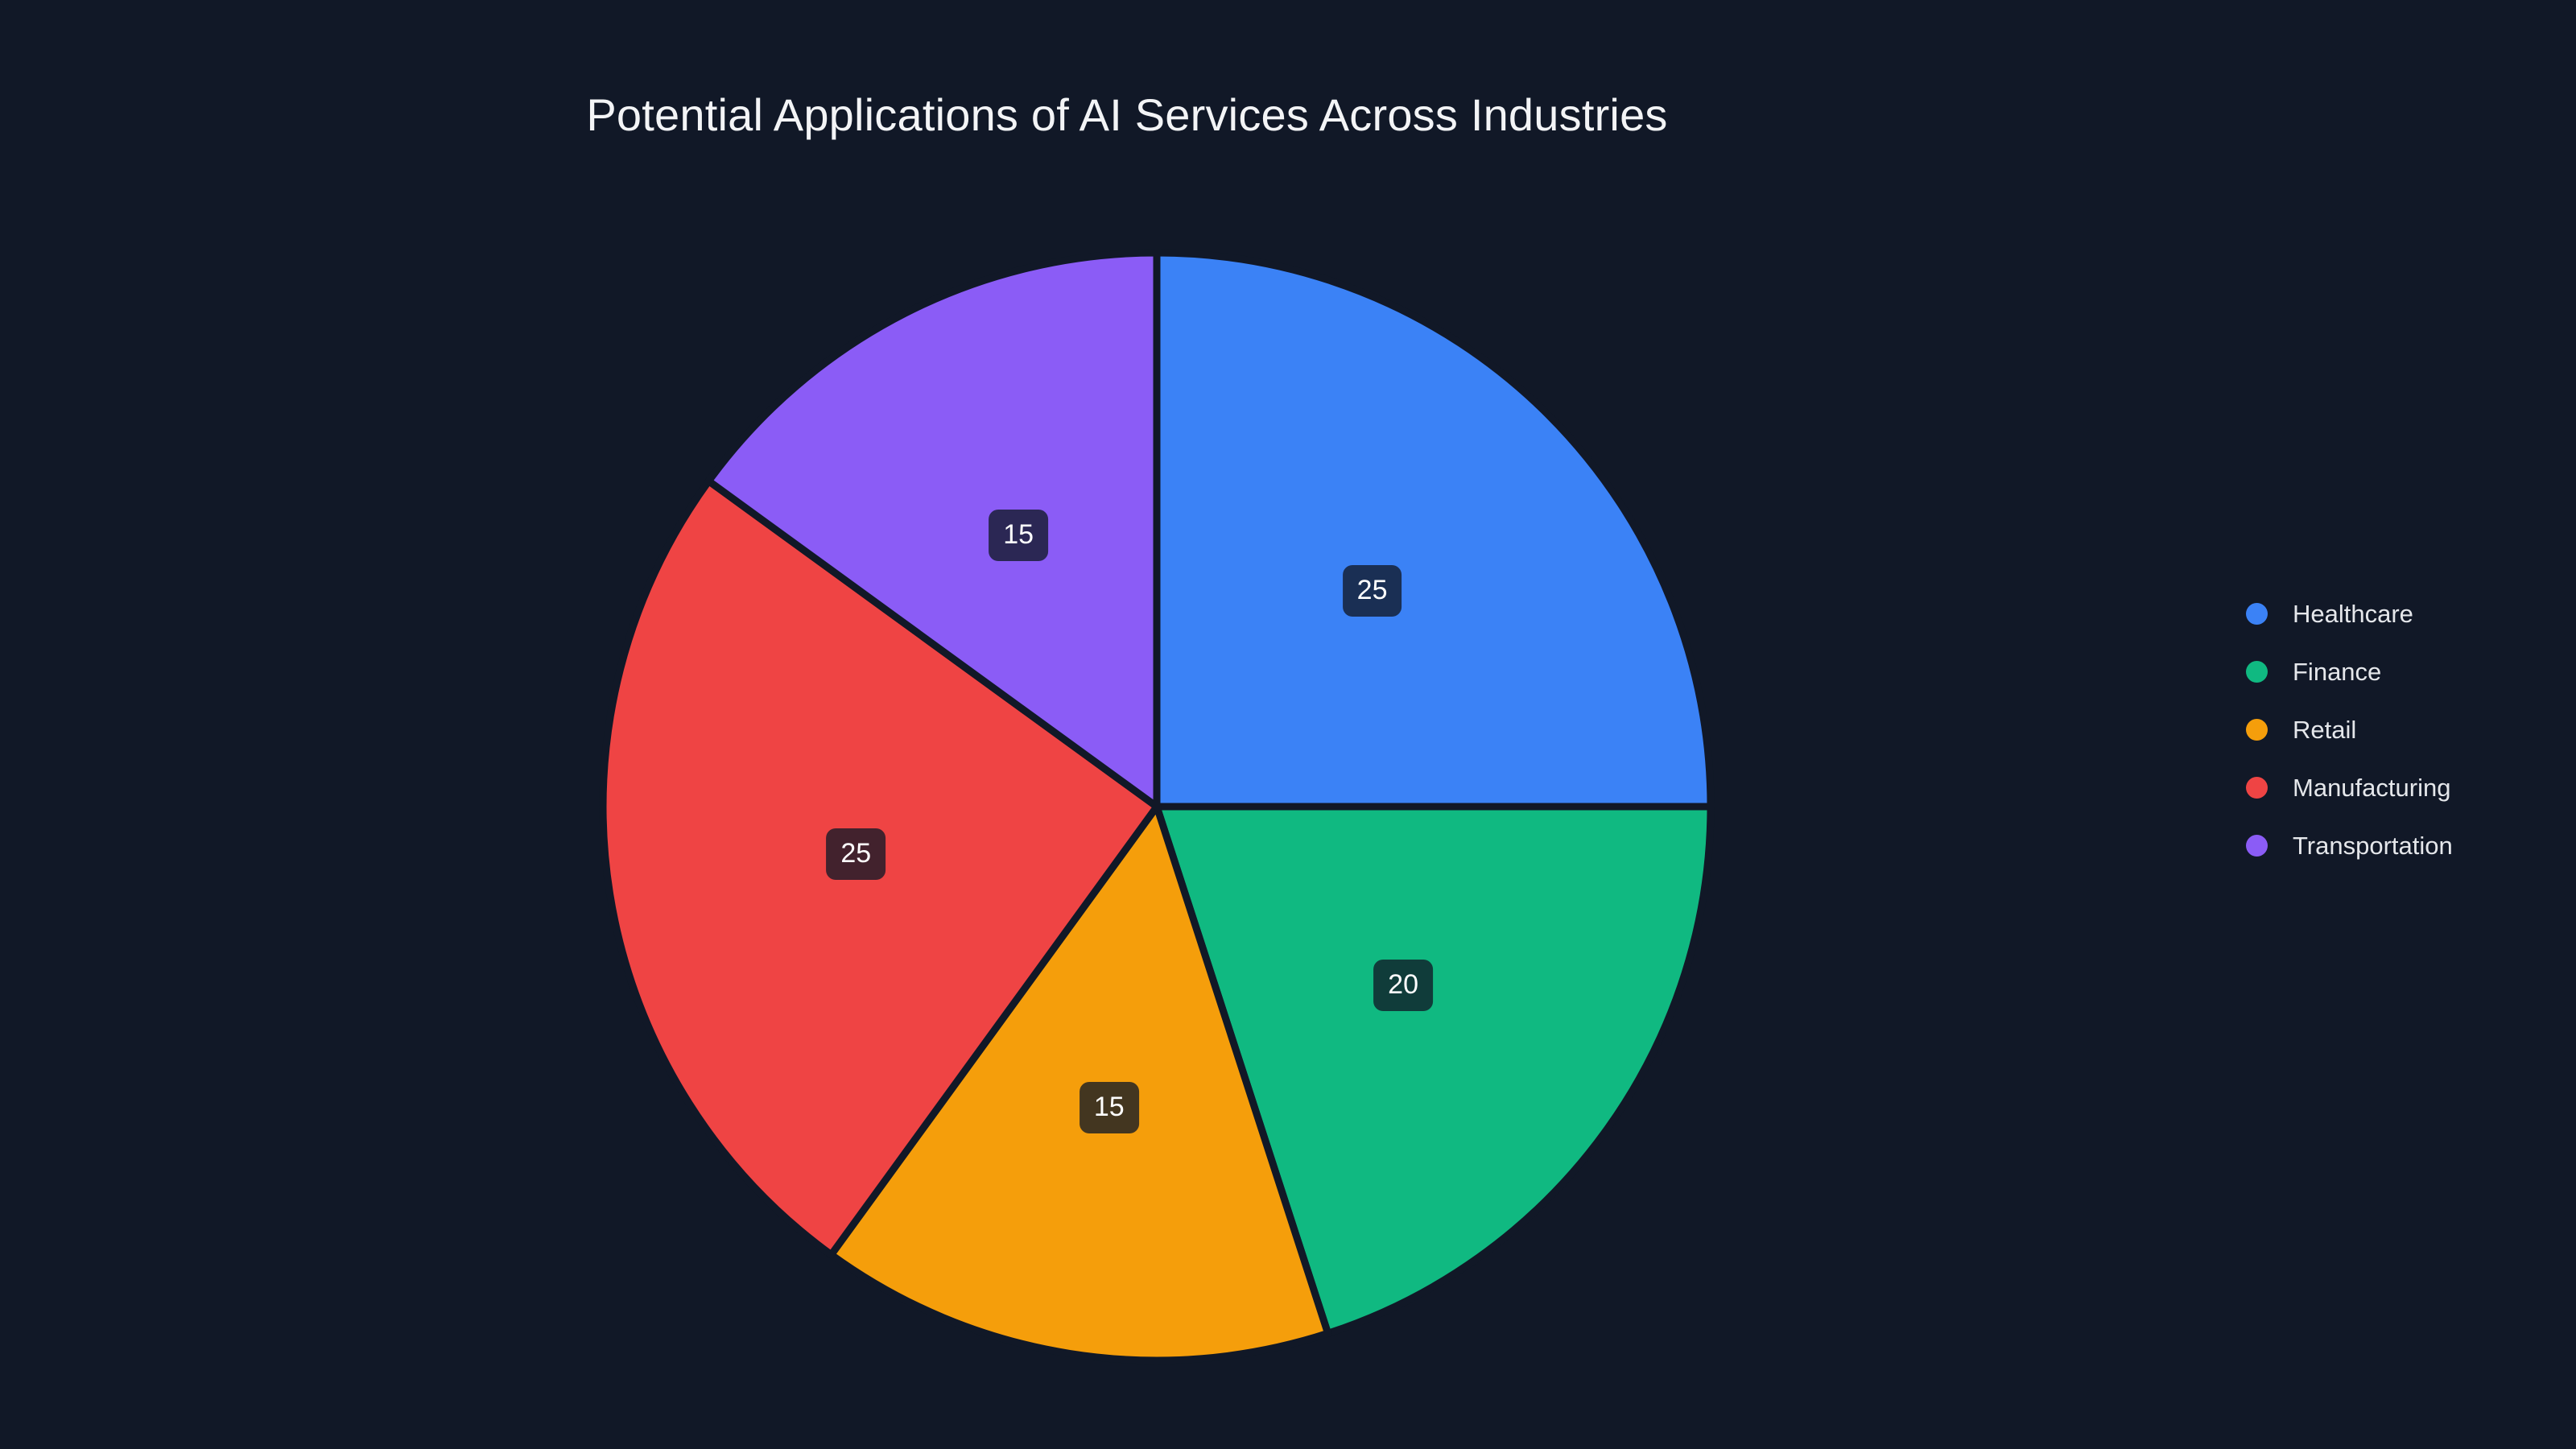 The width and height of the screenshot is (2576, 1449). What do you see at coordinates (2337, 671) in the screenshot?
I see `legend-item-label: Finance` at bounding box center [2337, 671].